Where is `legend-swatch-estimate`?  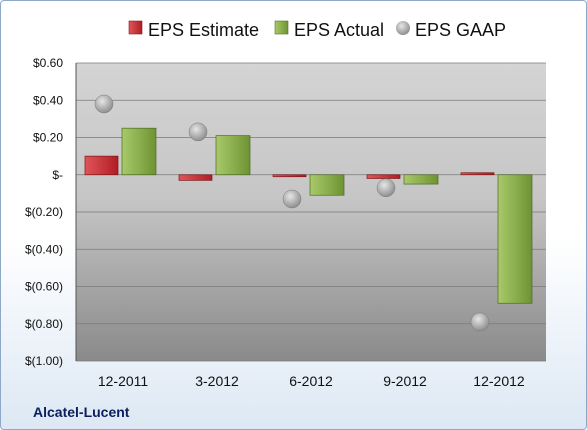 legend-swatch-estimate is located at coordinates (135, 27).